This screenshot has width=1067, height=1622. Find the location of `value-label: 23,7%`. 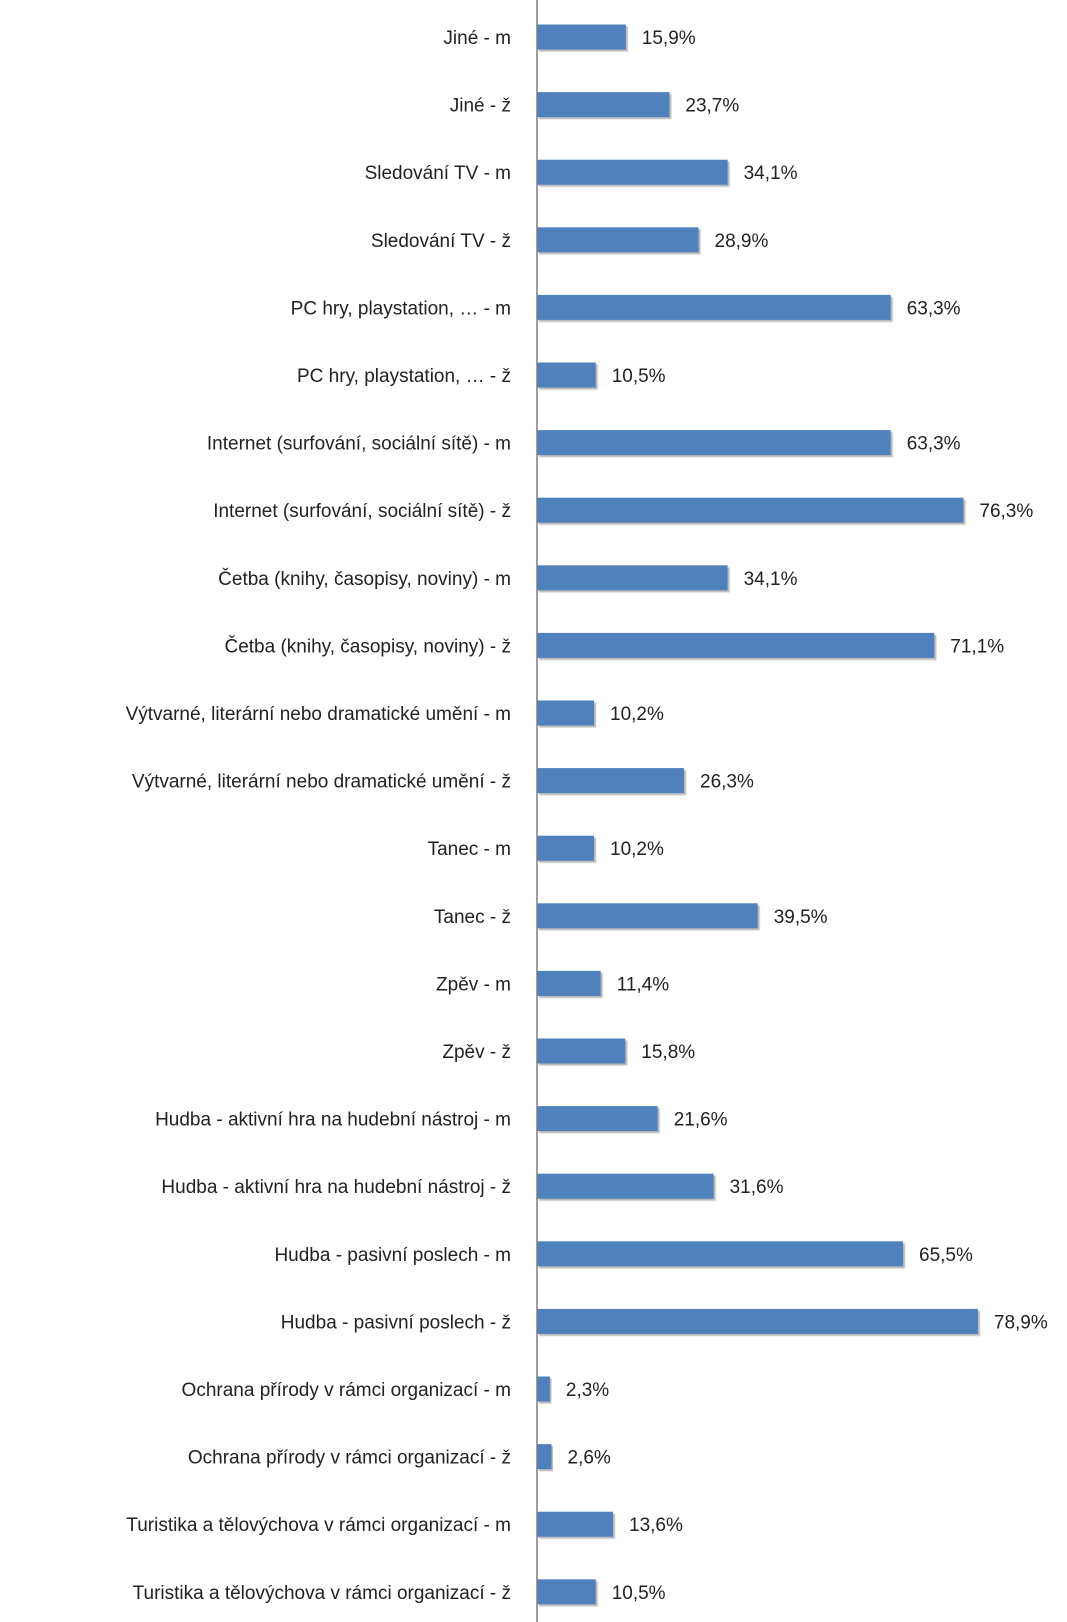

value-label: 23,7% is located at coordinates (712, 106).